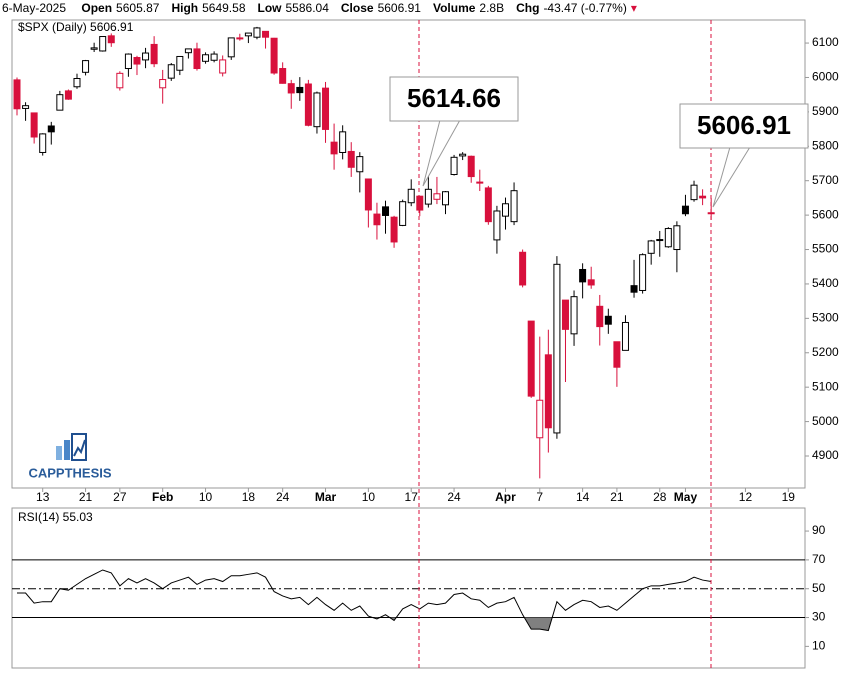 This screenshot has width=850, height=675. I want to click on y-tick-label: 4900, so click(825, 455).